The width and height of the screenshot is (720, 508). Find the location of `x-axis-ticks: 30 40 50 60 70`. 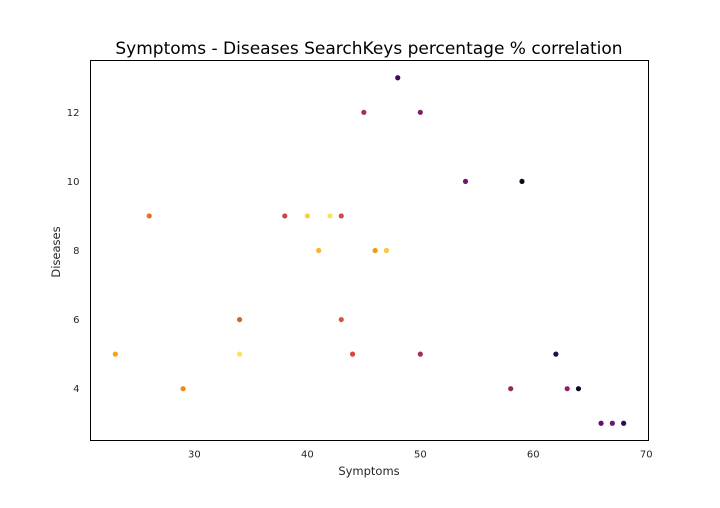

x-axis-ticks: 30 40 50 60 70 is located at coordinates (420, 455).